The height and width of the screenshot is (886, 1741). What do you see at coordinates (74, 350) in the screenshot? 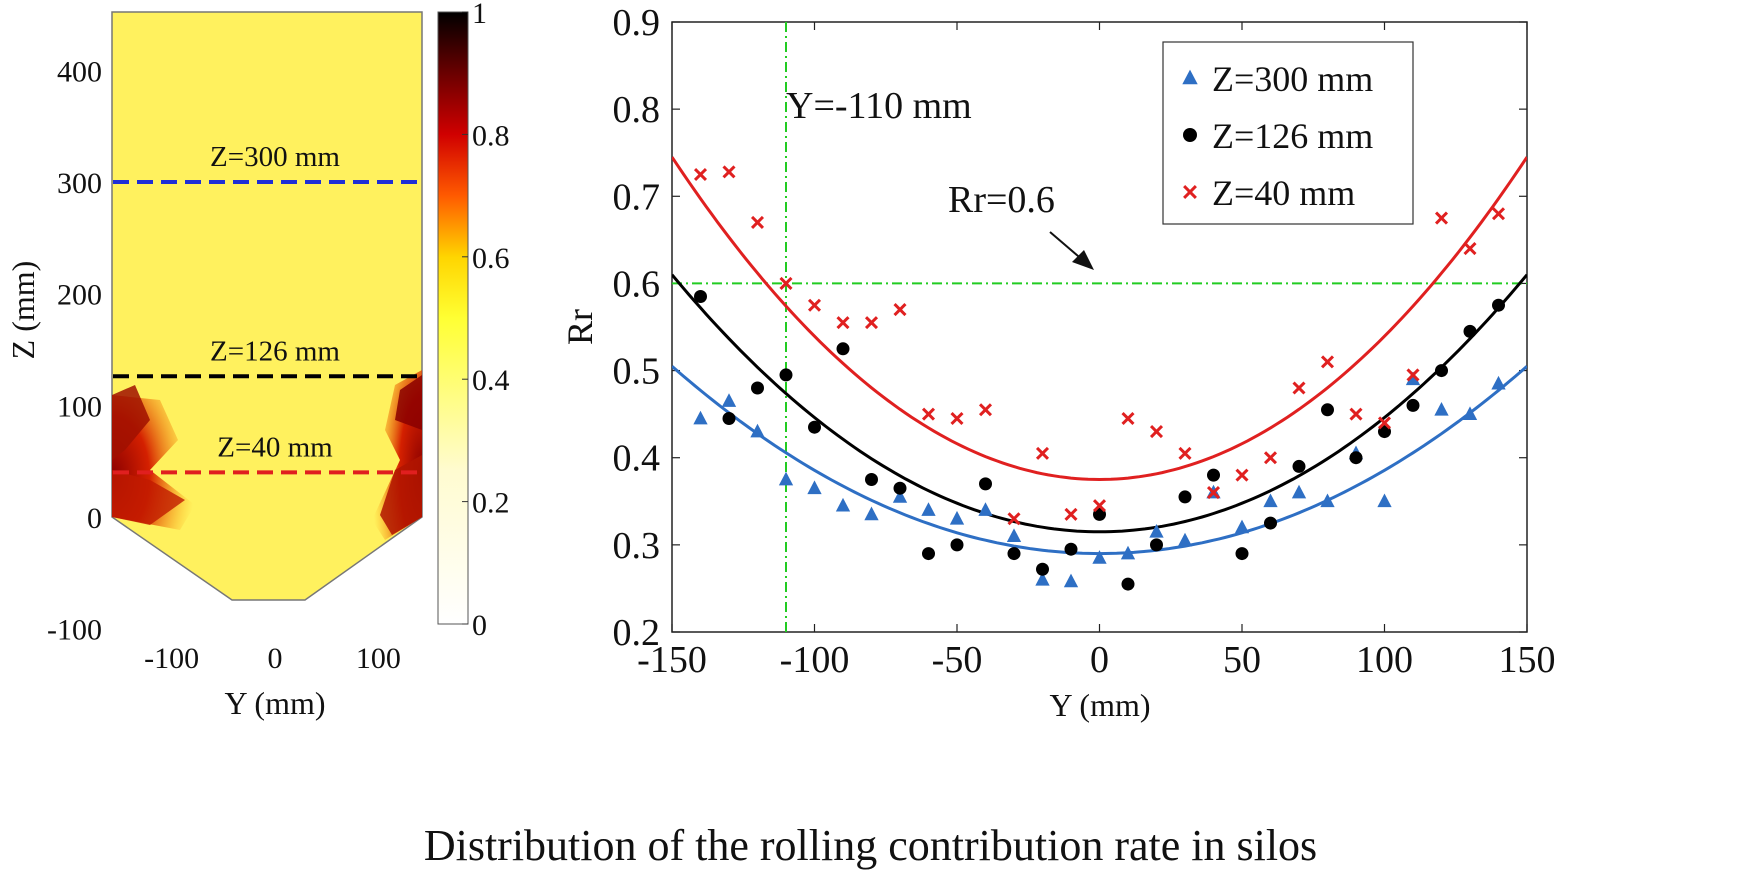
I see `heatmap-y-ticks: 400 300 200 100 0 -100` at bounding box center [74, 350].